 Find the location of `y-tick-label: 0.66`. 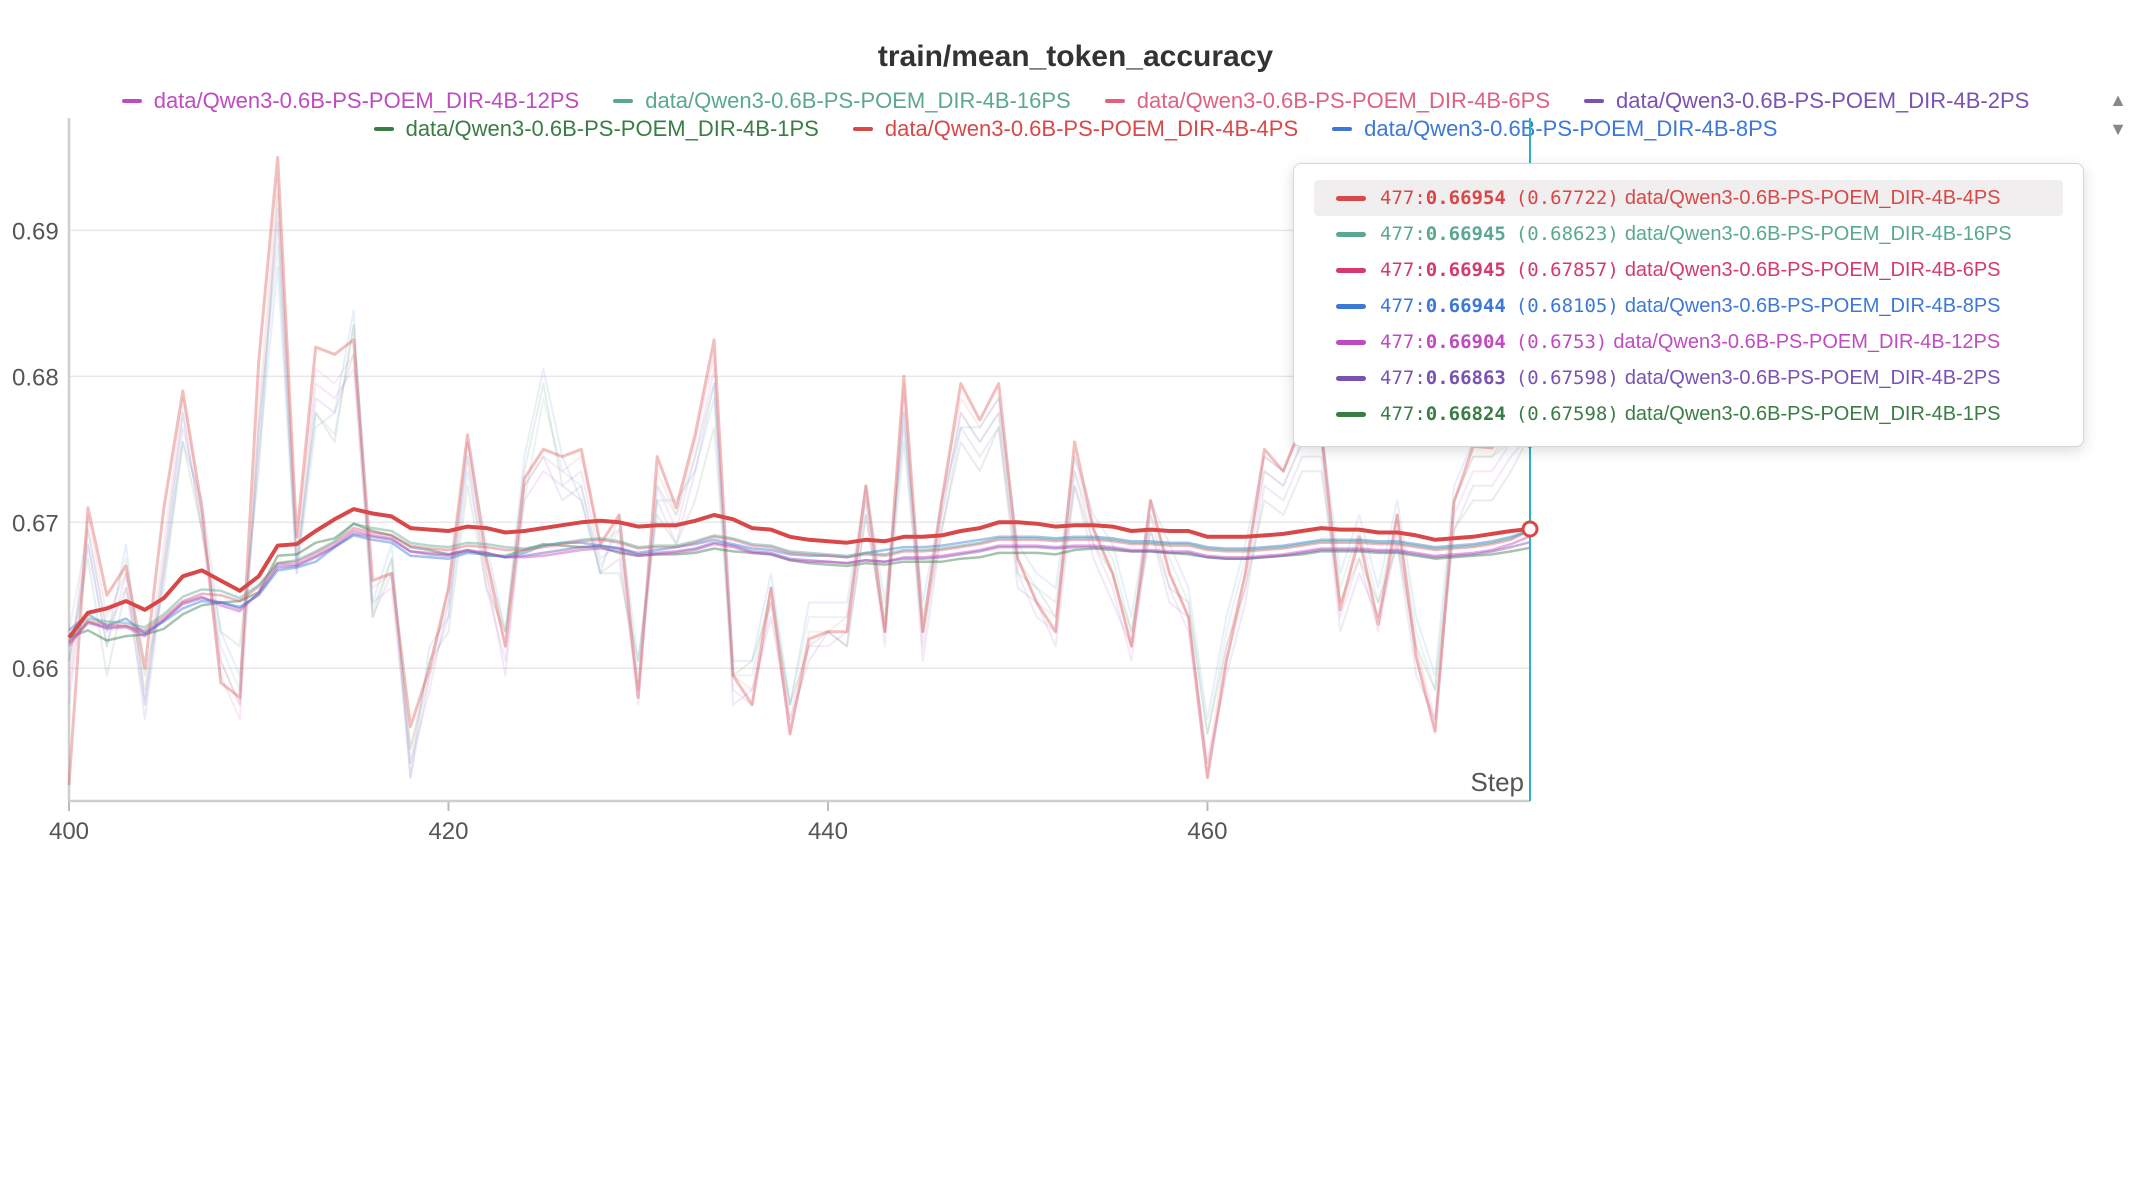

y-tick-label: 0.66 is located at coordinates (35, 669).